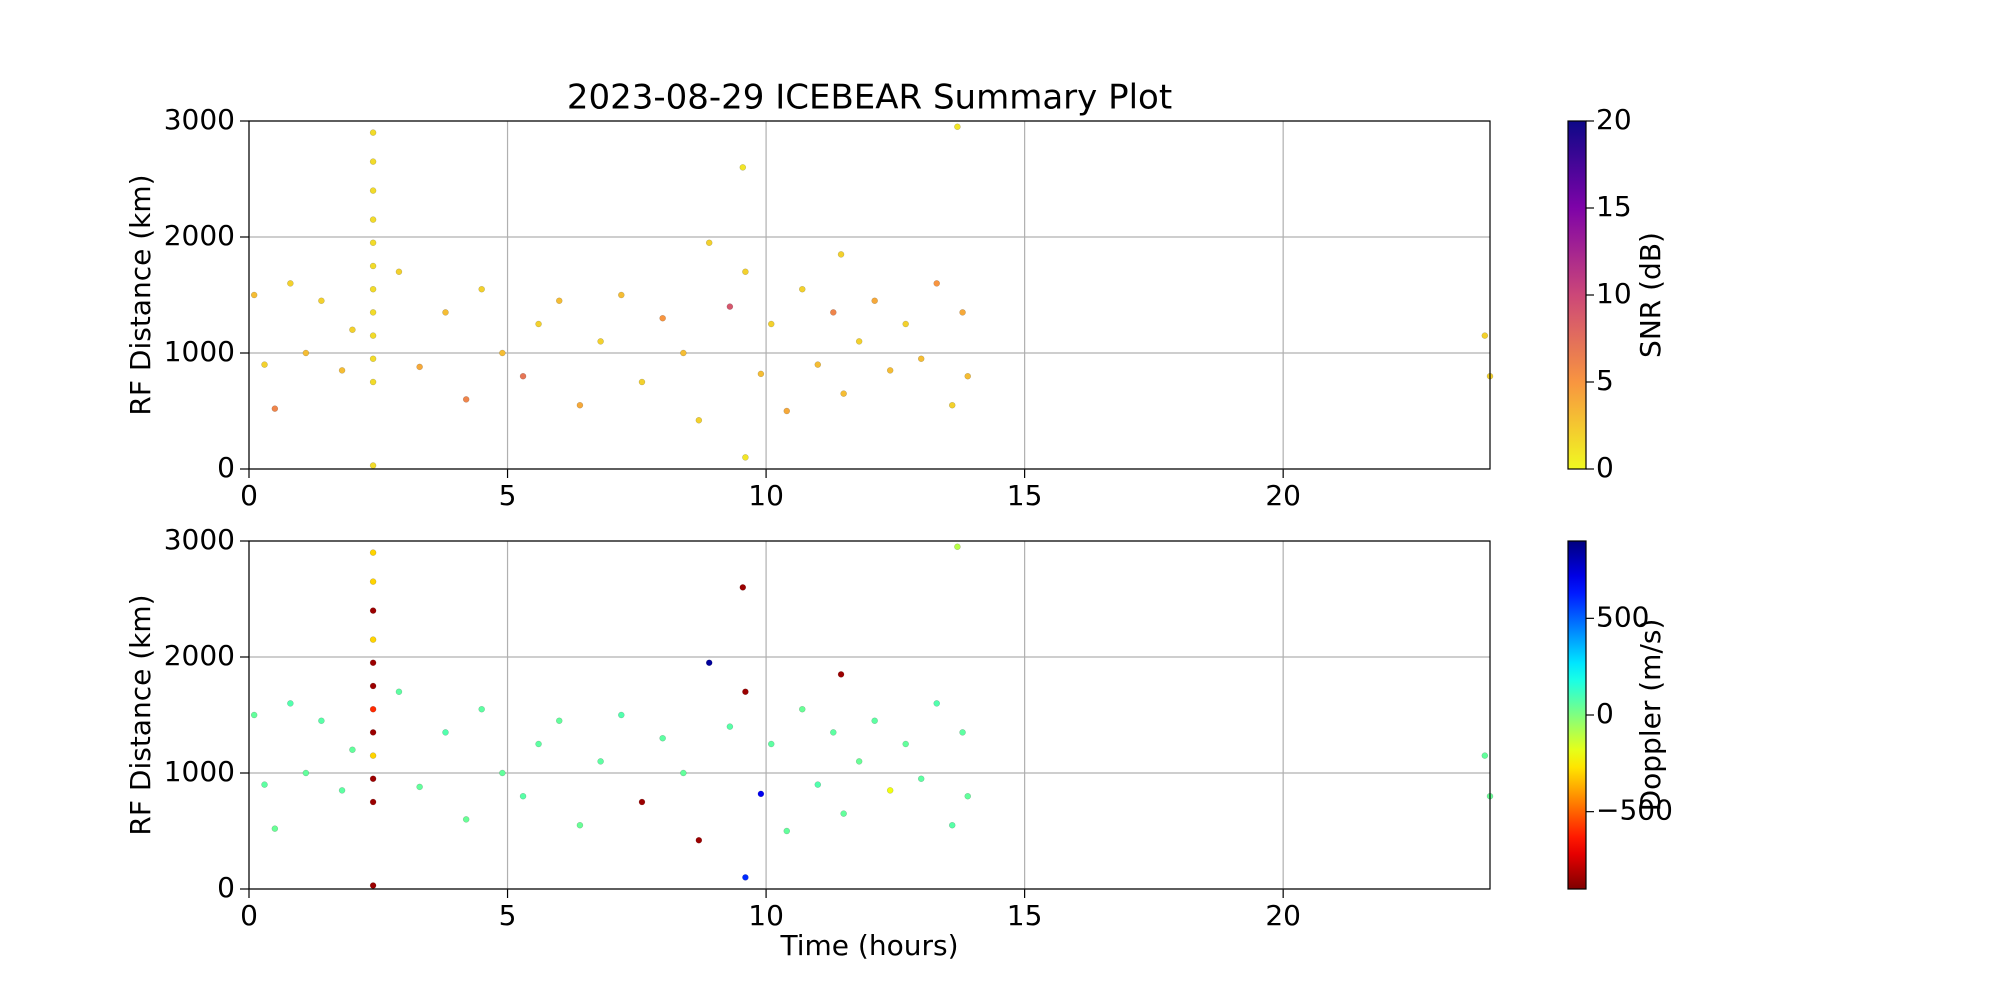  I want to click on colorbar-tick-label: 10, so click(1614, 293).